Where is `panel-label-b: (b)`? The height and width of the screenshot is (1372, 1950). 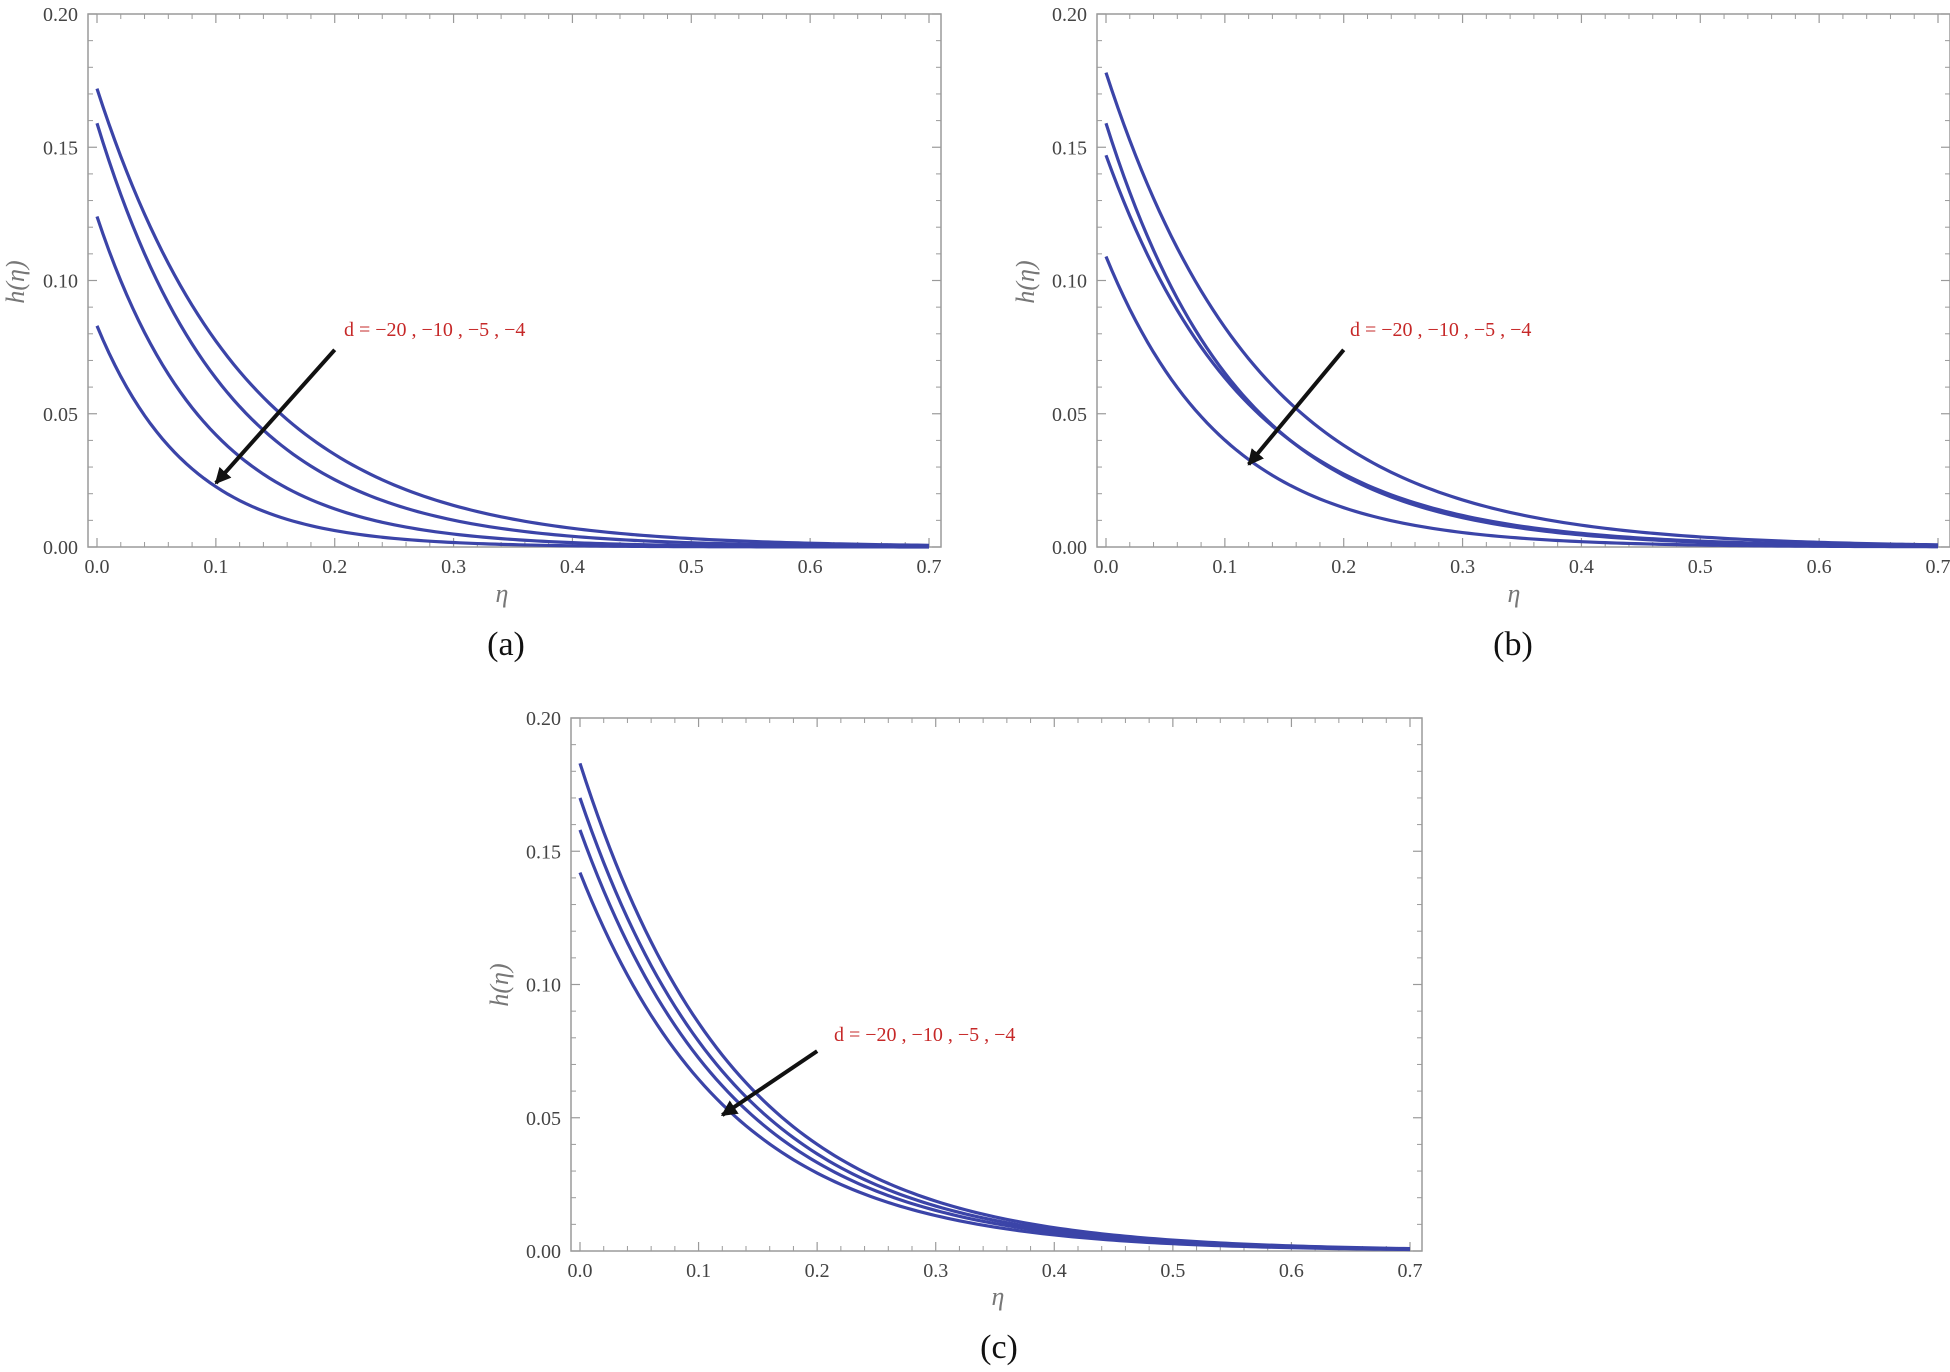 panel-label-b: (b) is located at coordinates (1513, 644).